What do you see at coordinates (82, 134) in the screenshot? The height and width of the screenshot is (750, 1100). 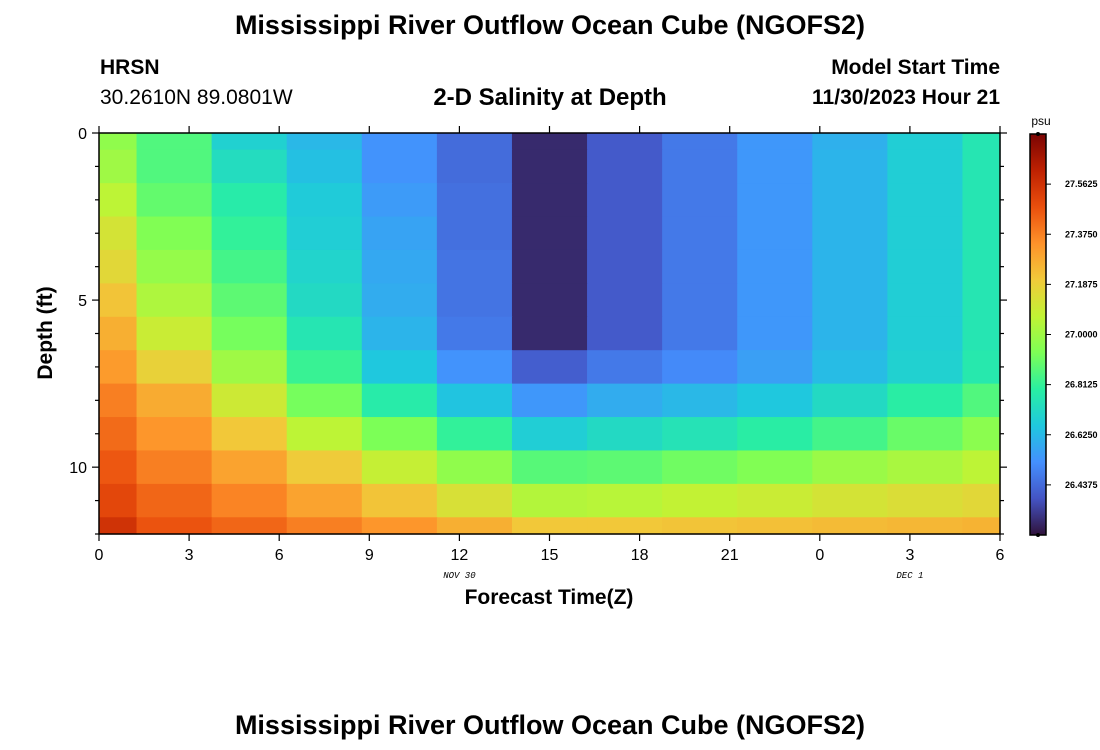 I see `y-tick-label: 0` at bounding box center [82, 134].